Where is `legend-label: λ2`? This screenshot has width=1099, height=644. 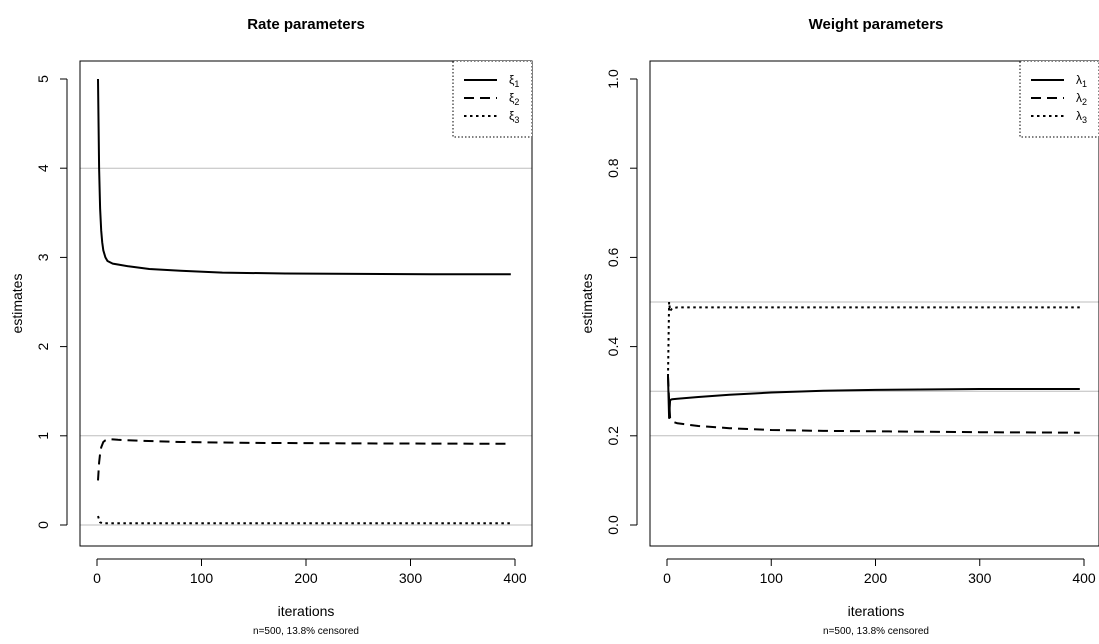 legend-label: λ2 is located at coordinates (1081, 99).